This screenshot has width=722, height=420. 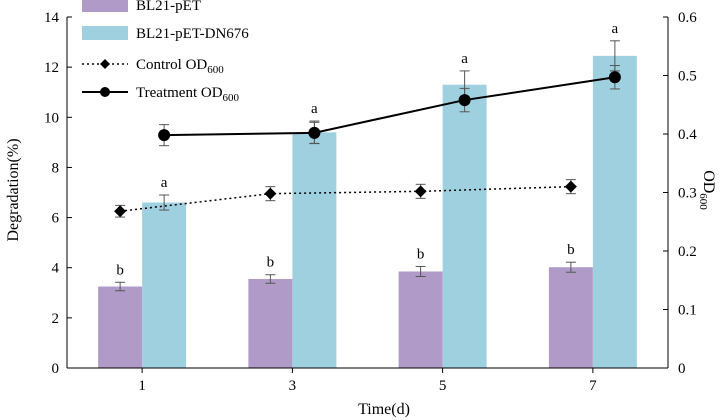 I want to click on legend-label-main: Treatment OD, so click(x=179, y=93).